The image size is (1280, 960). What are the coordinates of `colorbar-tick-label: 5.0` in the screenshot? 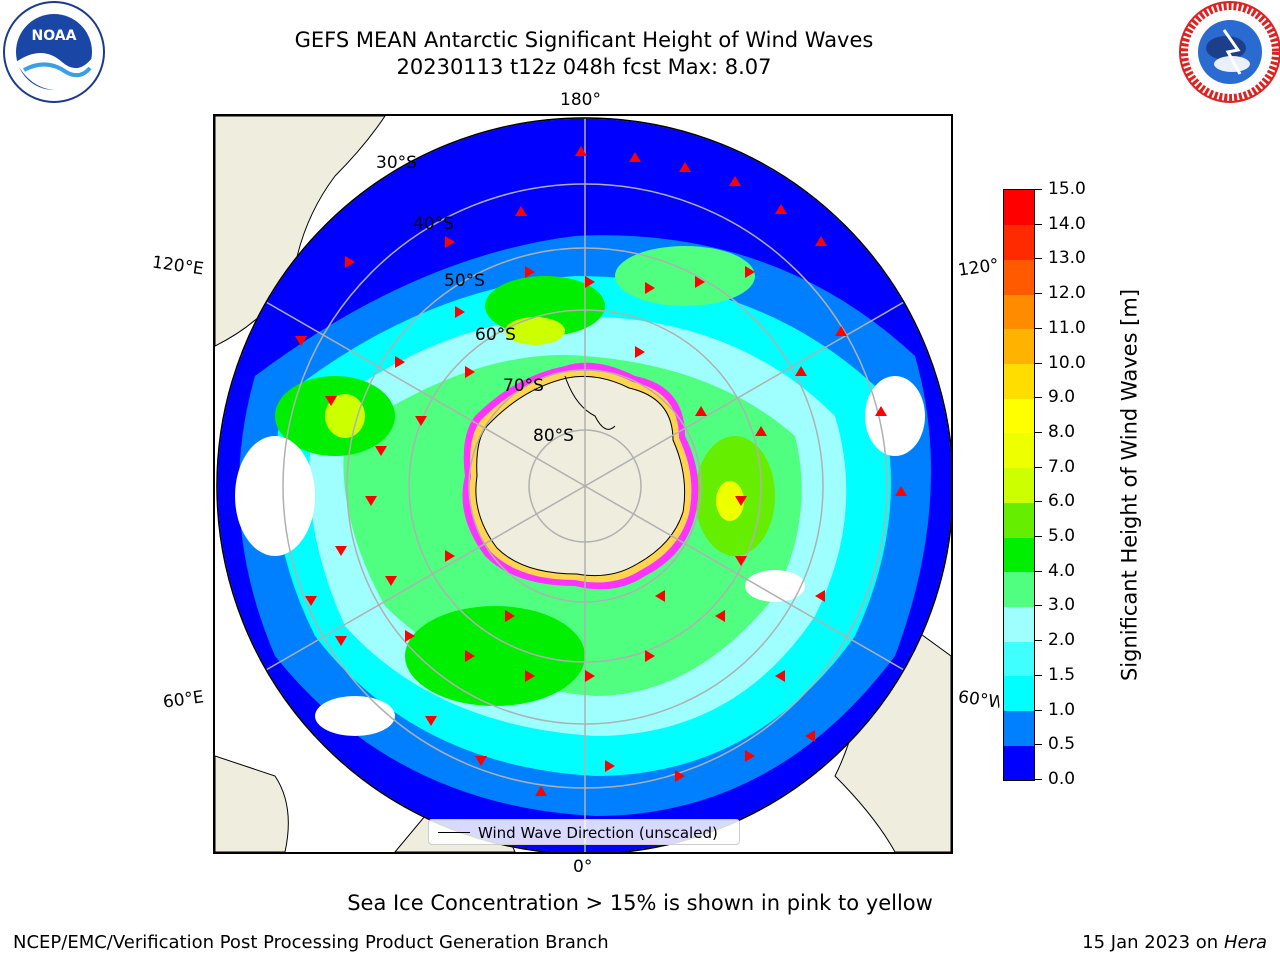 It's located at (1062, 536).